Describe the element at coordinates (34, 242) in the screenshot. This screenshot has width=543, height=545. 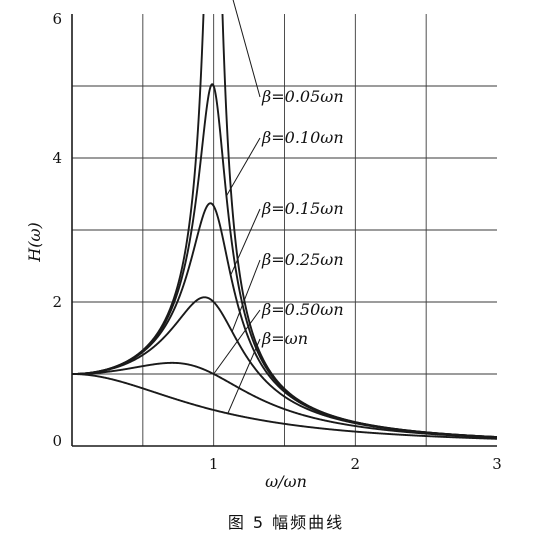
I see `y-axis-label: H(ω)` at that location.